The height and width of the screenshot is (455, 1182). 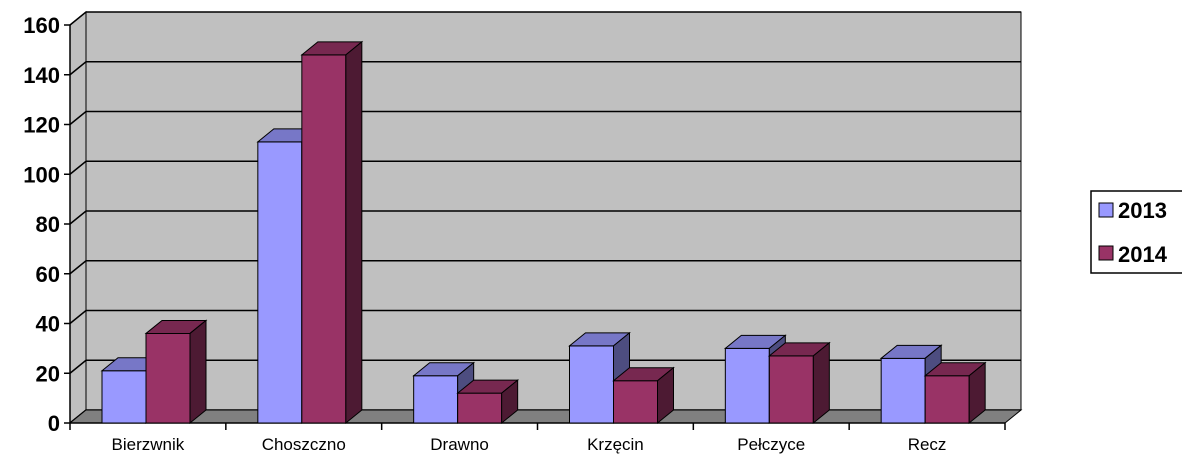 What do you see at coordinates (615, 444) in the screenshot?
I see `x-tick-label: Krzęcin` at bounding box center [615, 444].